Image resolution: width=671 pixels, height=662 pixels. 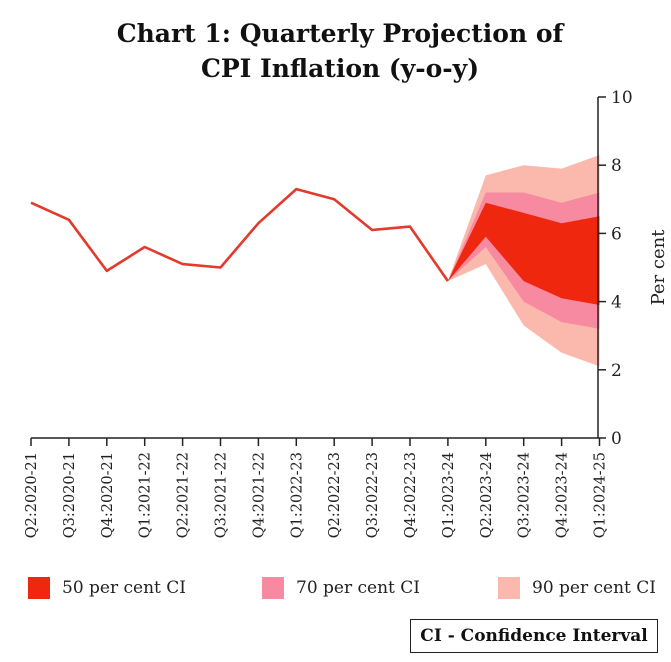 I want to click on confidence-interval-note-text: CI - Confidence Interval, so click(x=534, y=636).